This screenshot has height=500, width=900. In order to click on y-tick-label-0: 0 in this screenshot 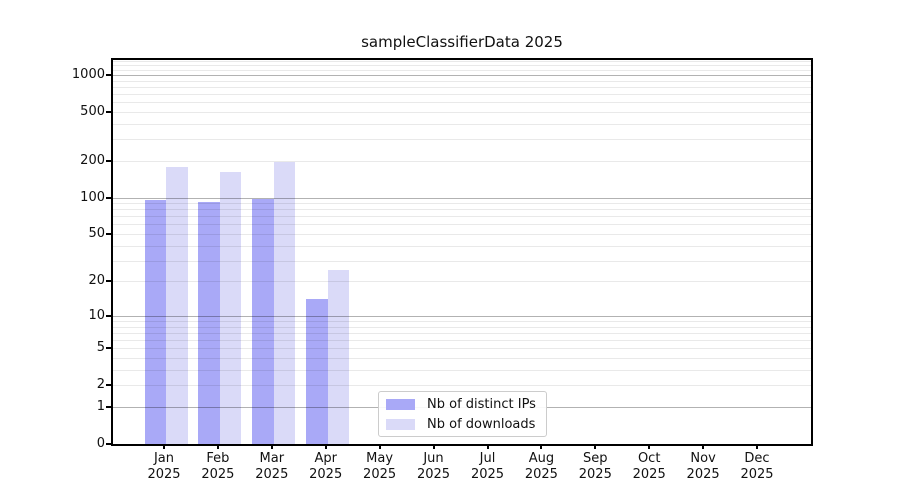, I will do `click(100, 443)`.